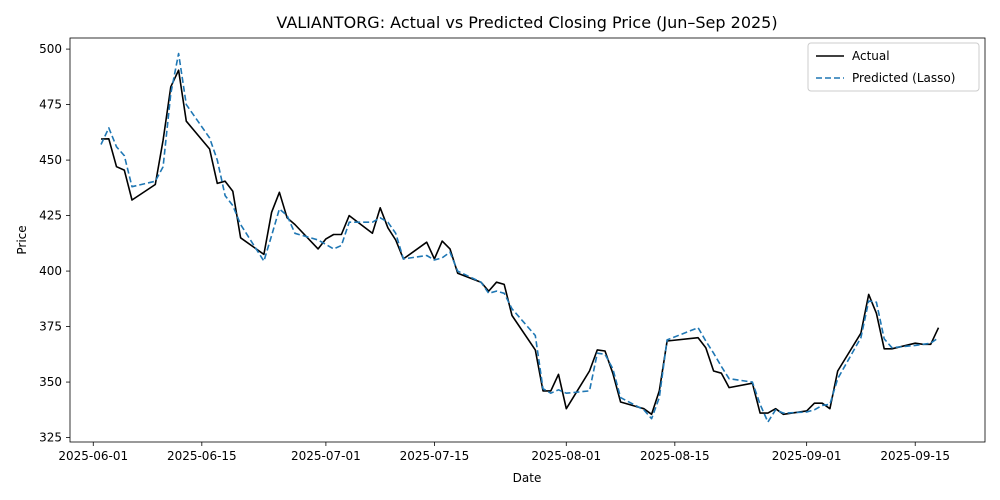 This screenshot has height=500, width=1000. What do you see at coordinates (50, 271) in the screenshot?
I see `y-tick-label: 400` at bounding box center [50, 271].